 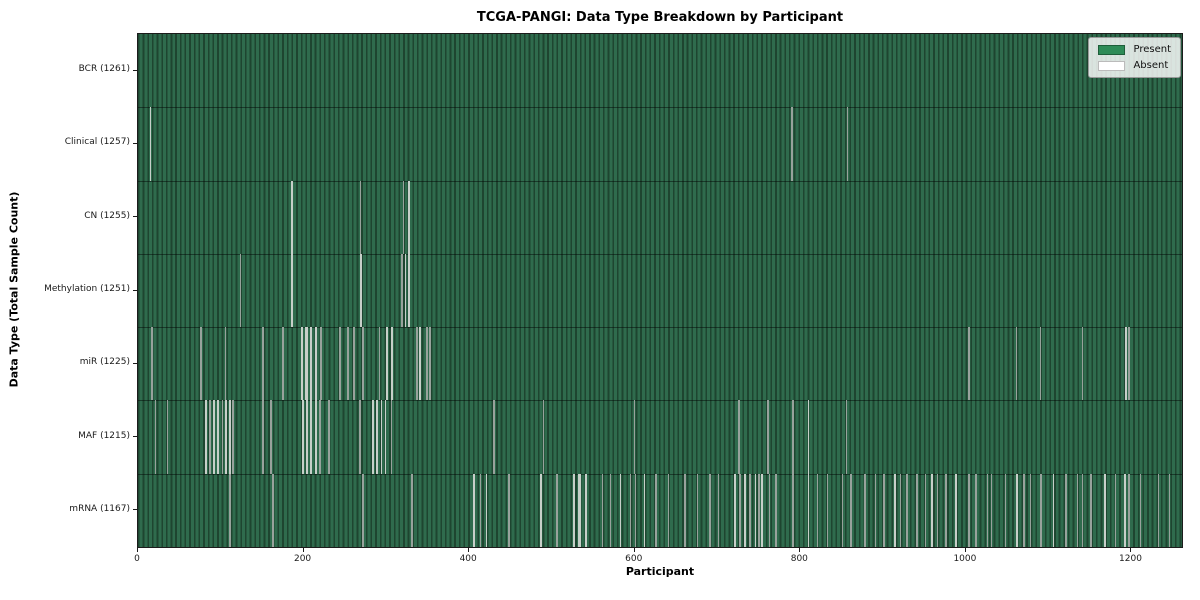 What do you see at coordinates (302, 559) in the screenshot?
I see `x-tick-label: 200` at bounding box center [302, 559].